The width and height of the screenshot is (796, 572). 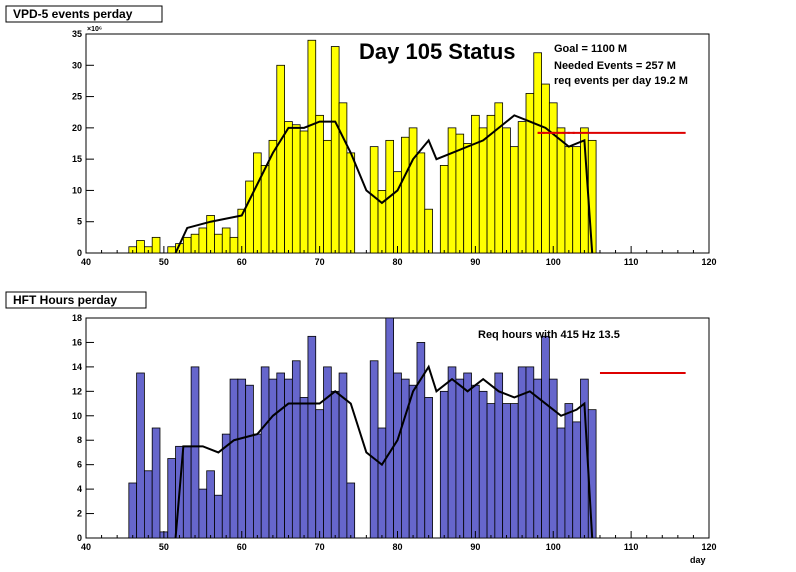 I want to click on x-tick-label: 90, so click(x=475, y=262).